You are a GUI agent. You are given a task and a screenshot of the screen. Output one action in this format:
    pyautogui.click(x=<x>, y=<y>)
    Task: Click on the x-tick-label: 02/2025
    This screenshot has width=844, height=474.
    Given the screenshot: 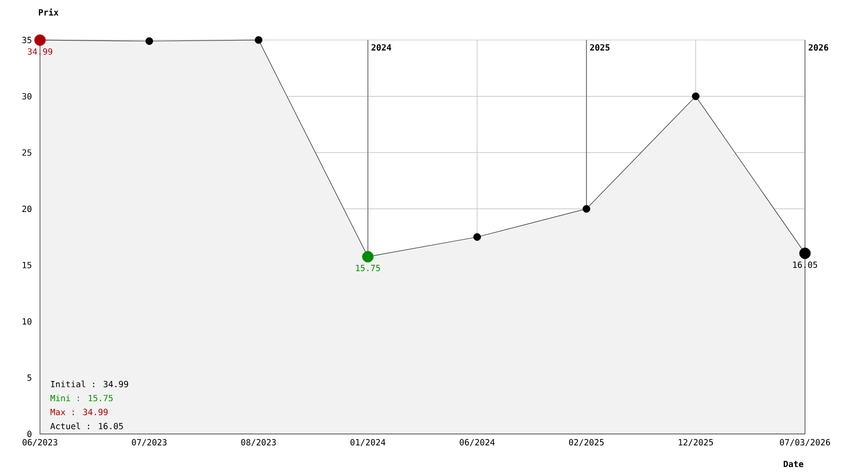 What is the action you would take?
    pyautogui.click(x=586, y=442)
    